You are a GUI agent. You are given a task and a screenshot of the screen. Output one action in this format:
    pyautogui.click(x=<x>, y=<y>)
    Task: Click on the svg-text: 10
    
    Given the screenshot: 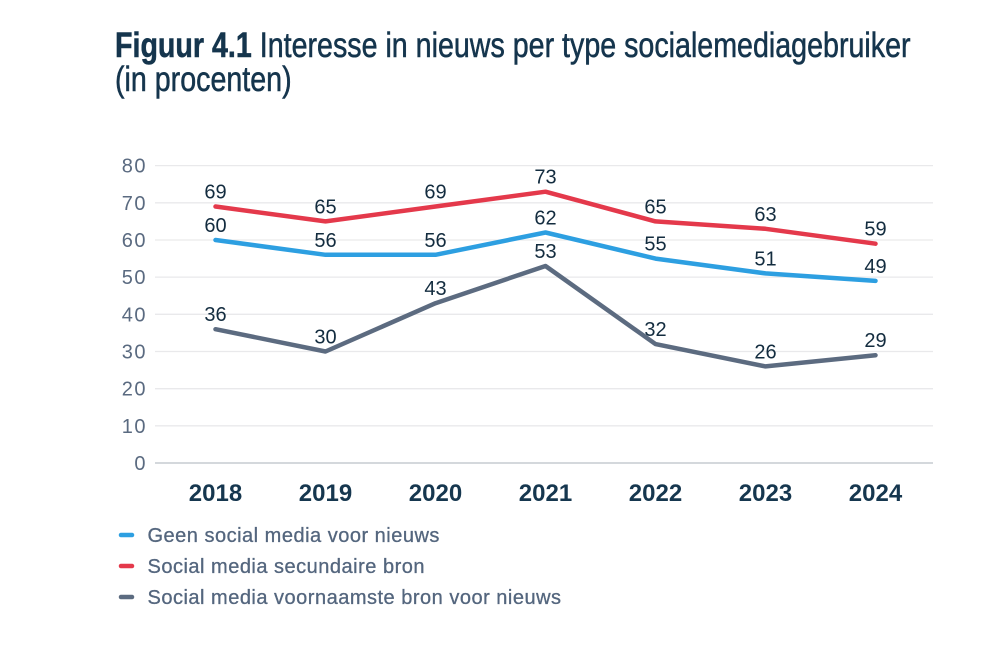 What is the action you would take?
    pyautogui.click(x=134, y=427)
    